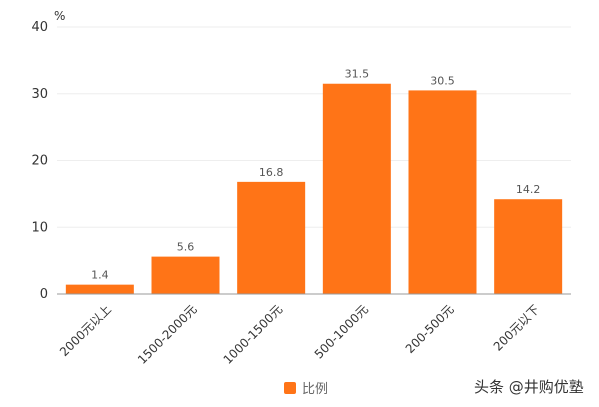 The image size is (599, 407). Describe the element at coordinates (315, 389) in the screenshot. I see `legend-label: 比例` at that location.